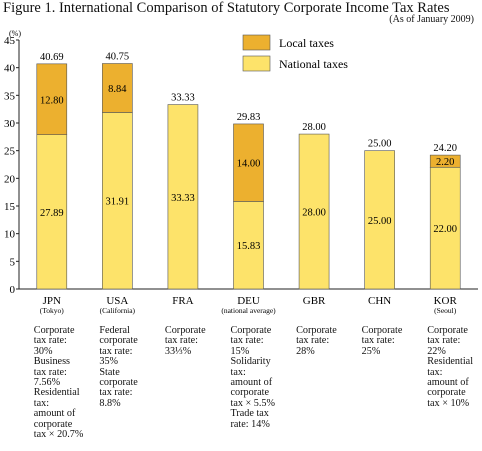 The width and height of the screenshot is (482, 451). What do you see at coordinates (118, 310) in the screenshot?
I see `x-tick-sublabel: (California)` at bounding box center [118, 310].